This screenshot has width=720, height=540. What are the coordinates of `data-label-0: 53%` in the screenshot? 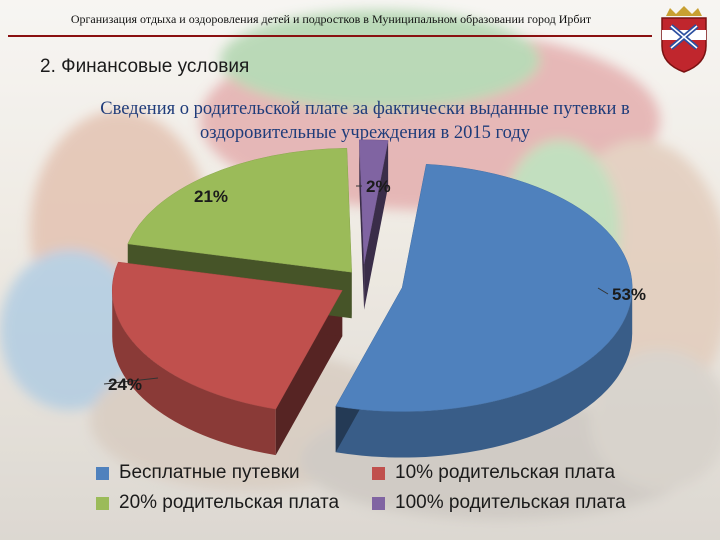 It's located at (629, 294).